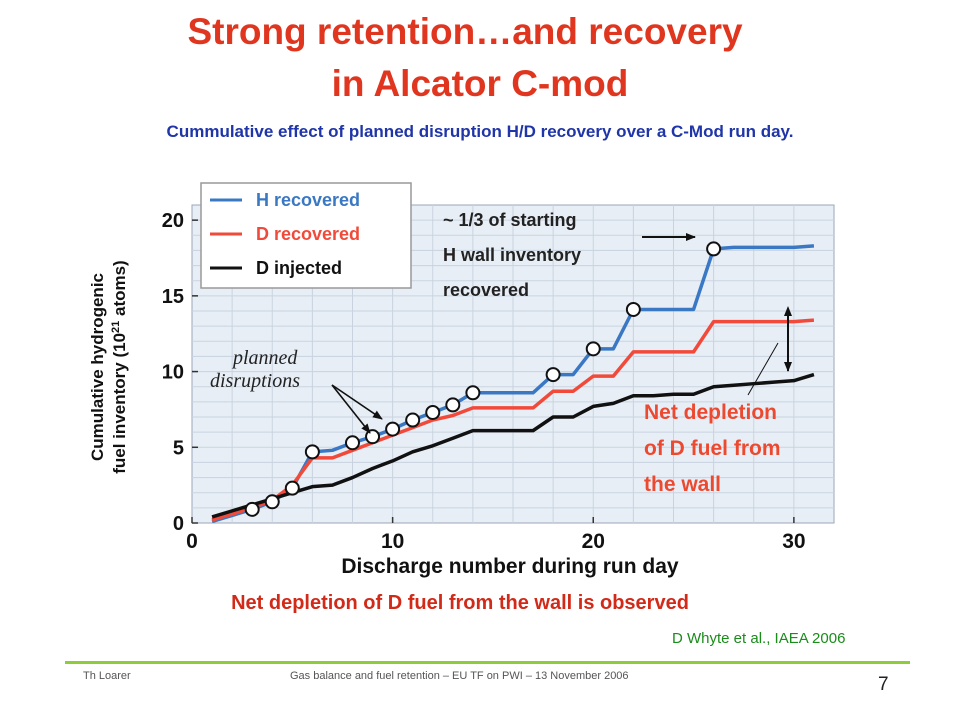  What do you see at coordinates (116, 327) in the screenshot?
I see `y-axis-title-exponent: 21` at bounding box center [116, 327].